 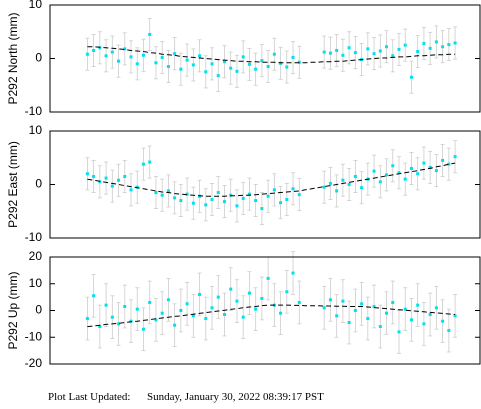 I want to click on y-tick-label: 20, so click(x=36, y=256).